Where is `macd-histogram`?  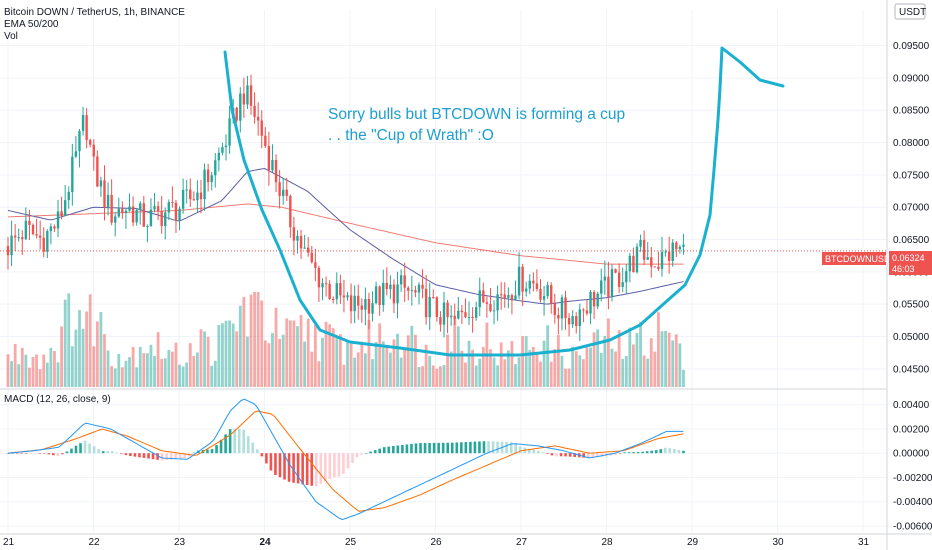 macd-histogram is located at coordinates (345, 457).